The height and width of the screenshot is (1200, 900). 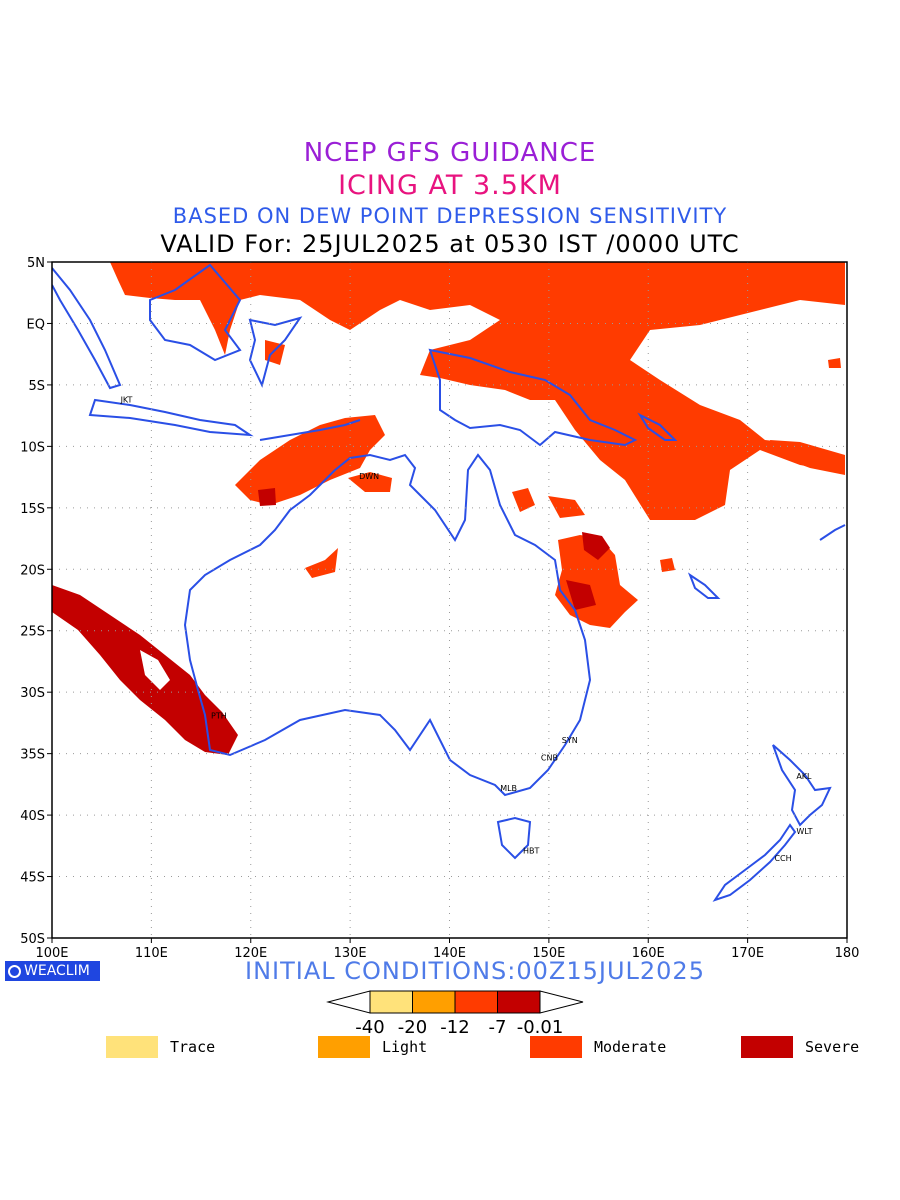 What do you see at coordinates (549, 757) in the screenshot?
I see `city-label-cnb: CNB` at bounding box center [549, 757].